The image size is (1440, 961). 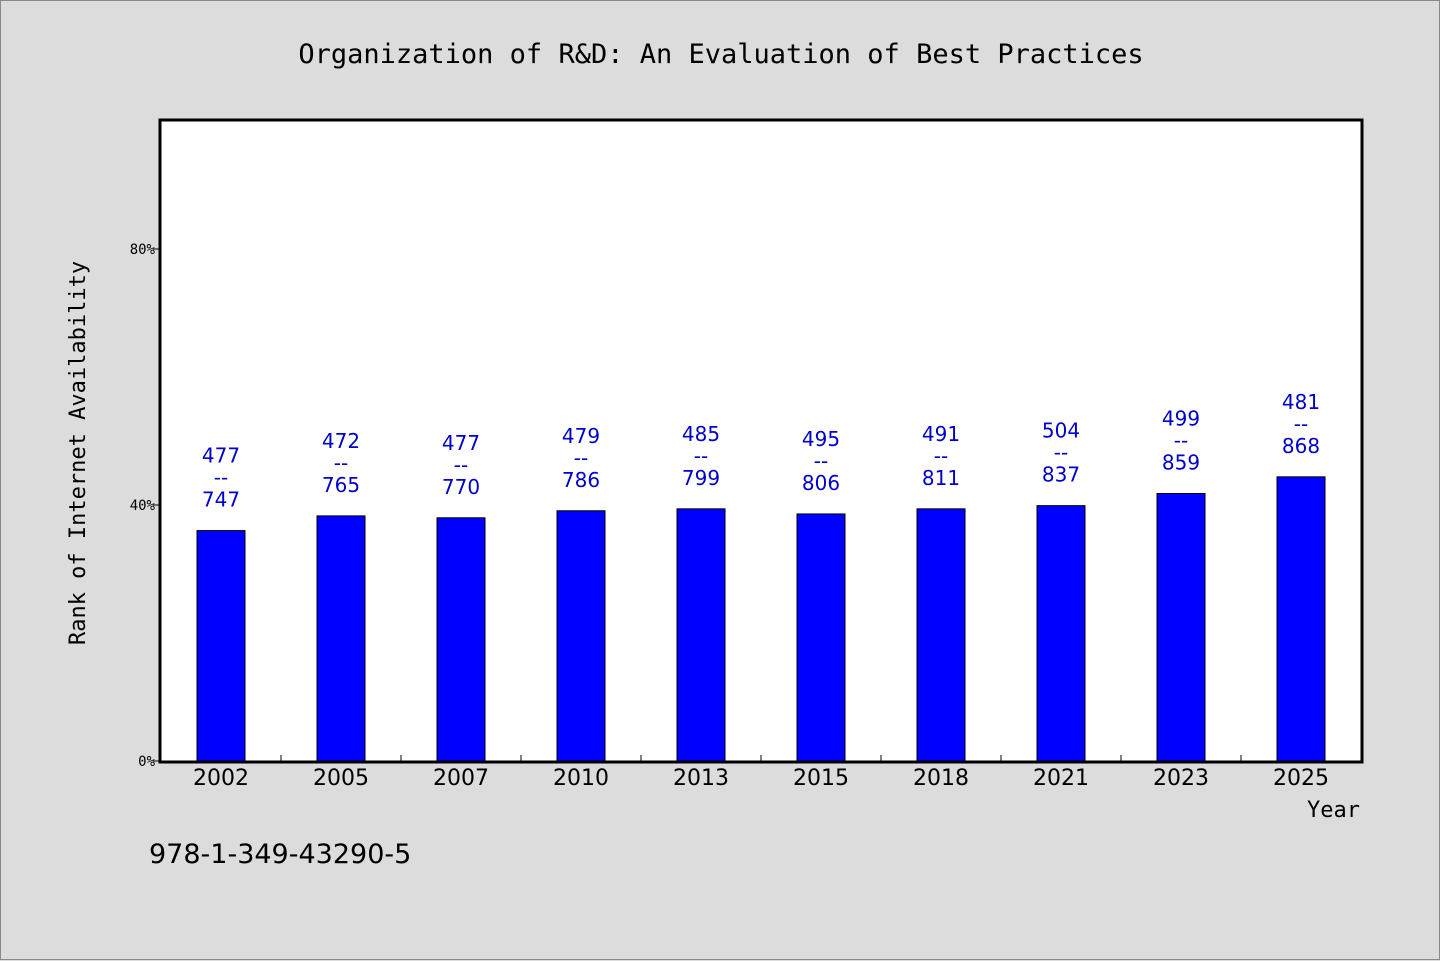 What do you see at coordinates (461, 487) in the screenshot?
I see `data-label-bottom-2007: 770` at bounding box center [461, 487].